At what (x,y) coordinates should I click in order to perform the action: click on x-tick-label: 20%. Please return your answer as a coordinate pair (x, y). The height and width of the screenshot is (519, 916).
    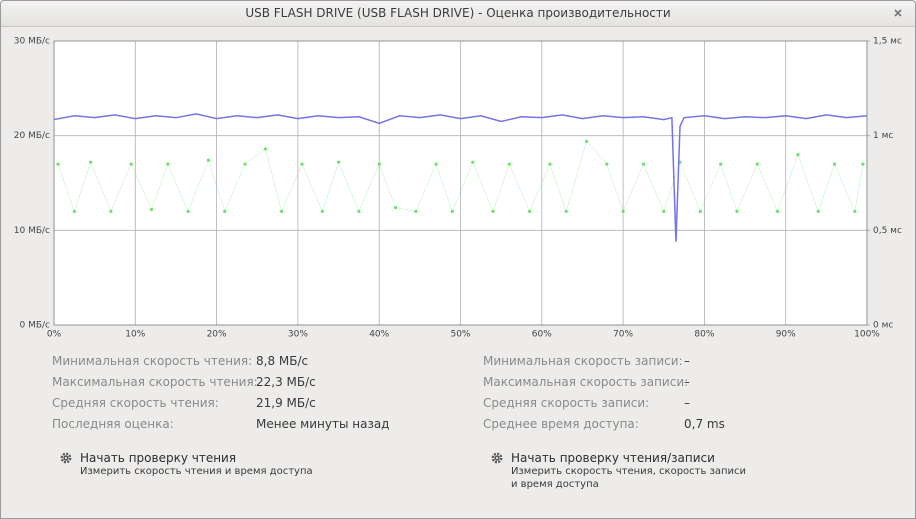
    Looking at the image, I should click on (217, 335).